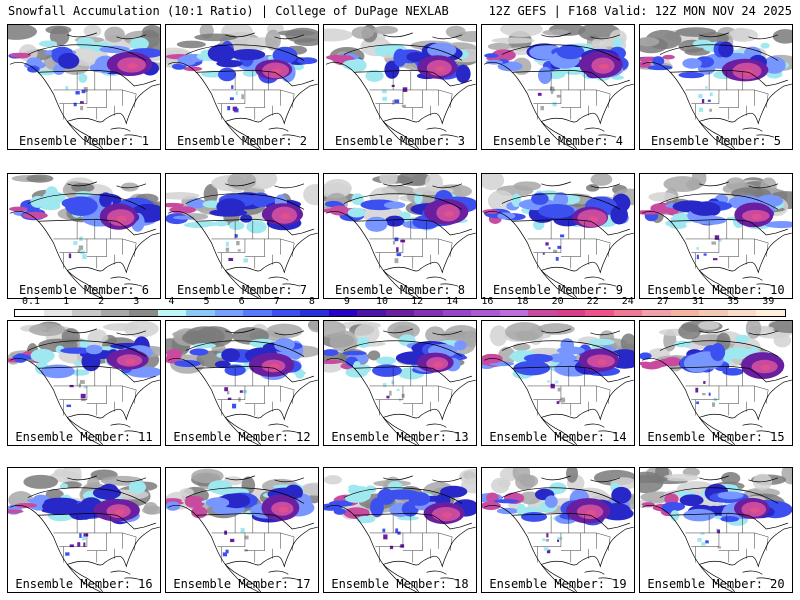  What do you see at coordinates (311, 301) in the screenshot?
I see `colorbar-label: 8` at bounding box center [311, 301].